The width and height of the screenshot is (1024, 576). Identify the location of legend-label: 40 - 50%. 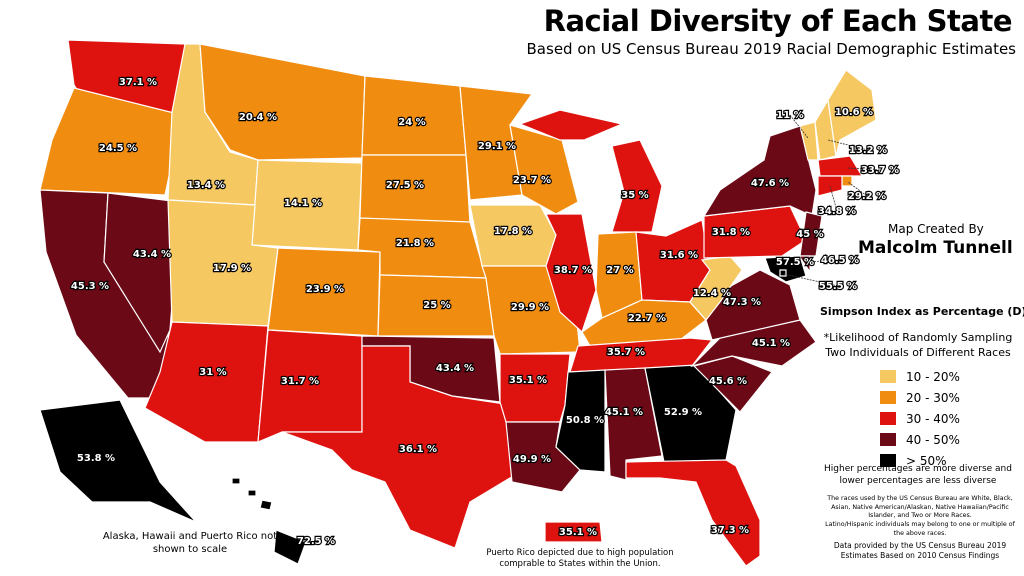
(933, 439).